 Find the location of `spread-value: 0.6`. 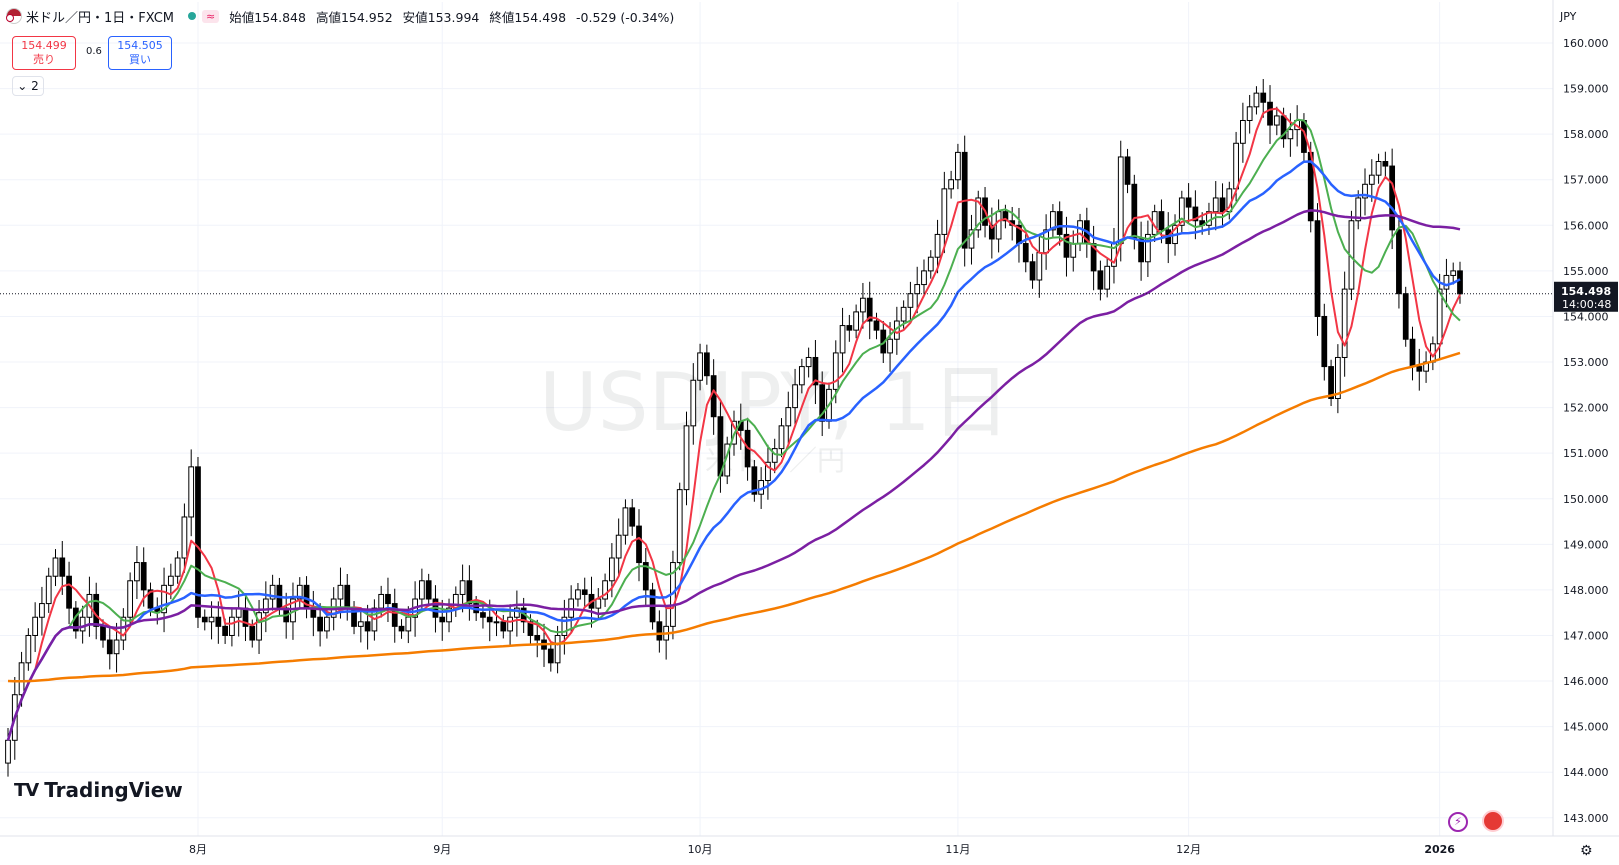

spread-value: 0.6 is located at coordinates (94, 51).